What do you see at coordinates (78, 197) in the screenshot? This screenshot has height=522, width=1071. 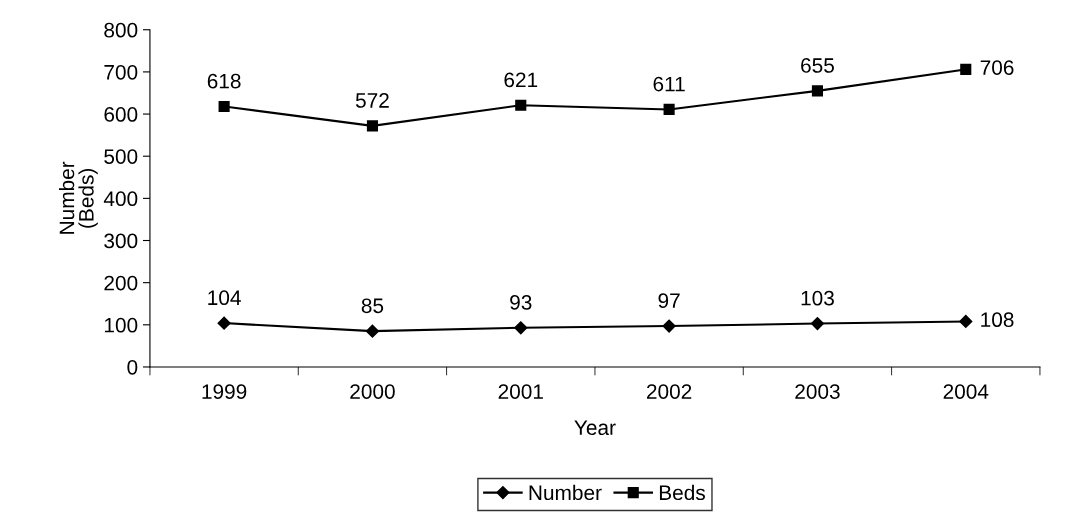 I see `y-axis-title: Number (Beds)` at bounding box center [78, 197].